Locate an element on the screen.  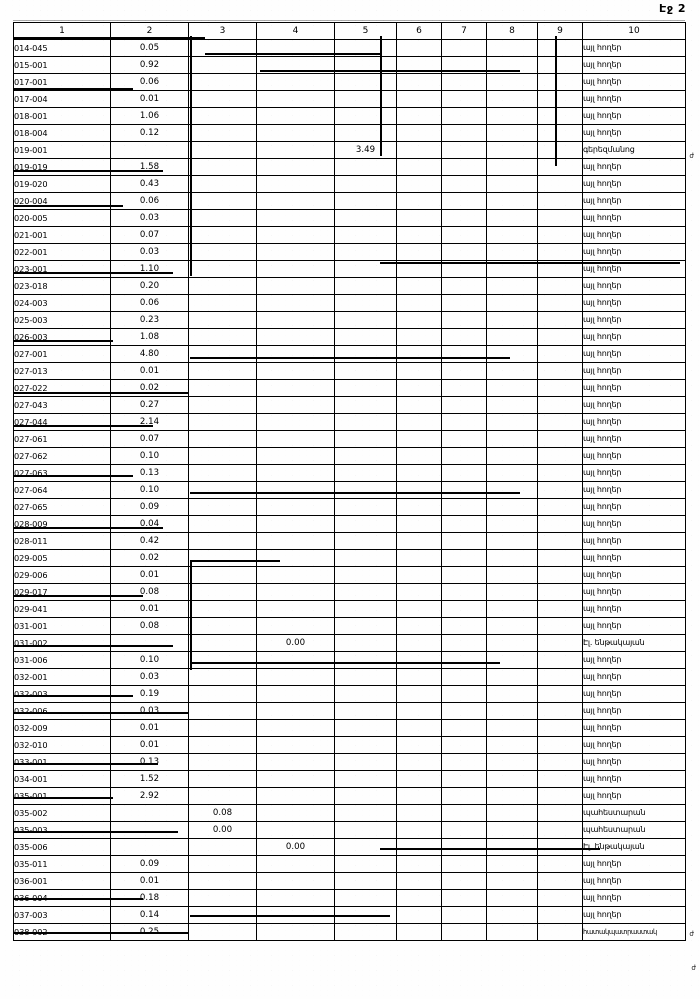
cell-parcel-code: 024-003 is located at coordinates (62, 303).